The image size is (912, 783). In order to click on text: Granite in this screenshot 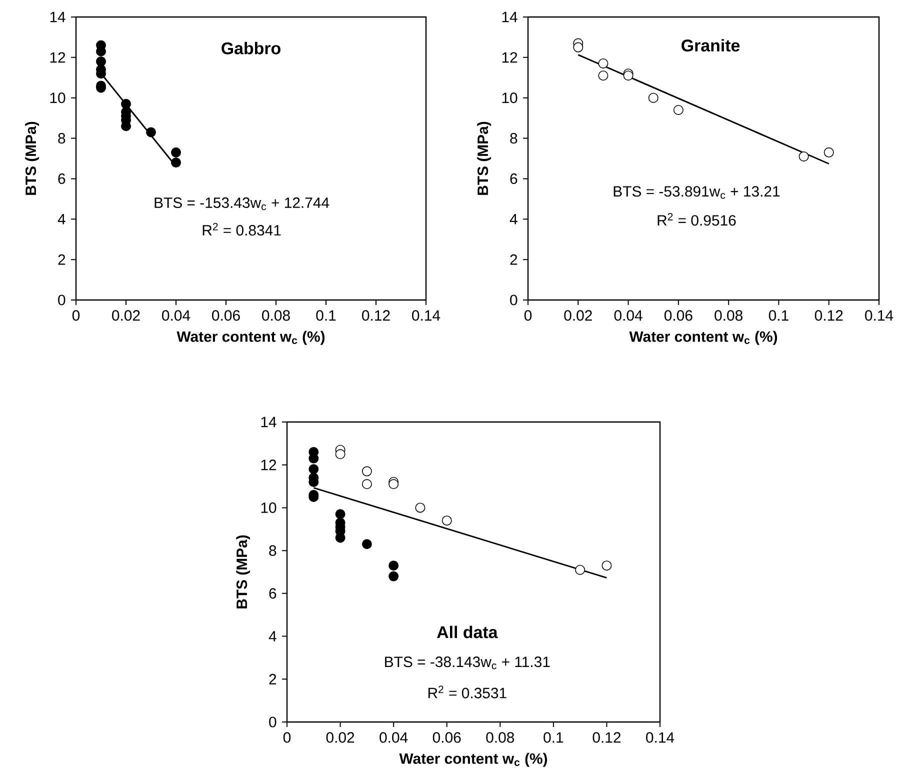, I will do `click(711, 45)`.